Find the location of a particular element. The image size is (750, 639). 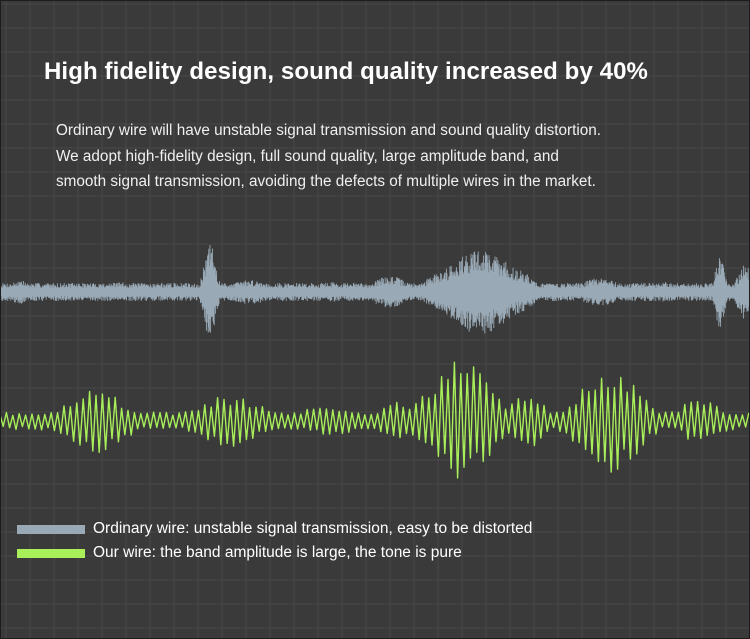

ordinary-wire-waveform is located at coordinates (375, 289).